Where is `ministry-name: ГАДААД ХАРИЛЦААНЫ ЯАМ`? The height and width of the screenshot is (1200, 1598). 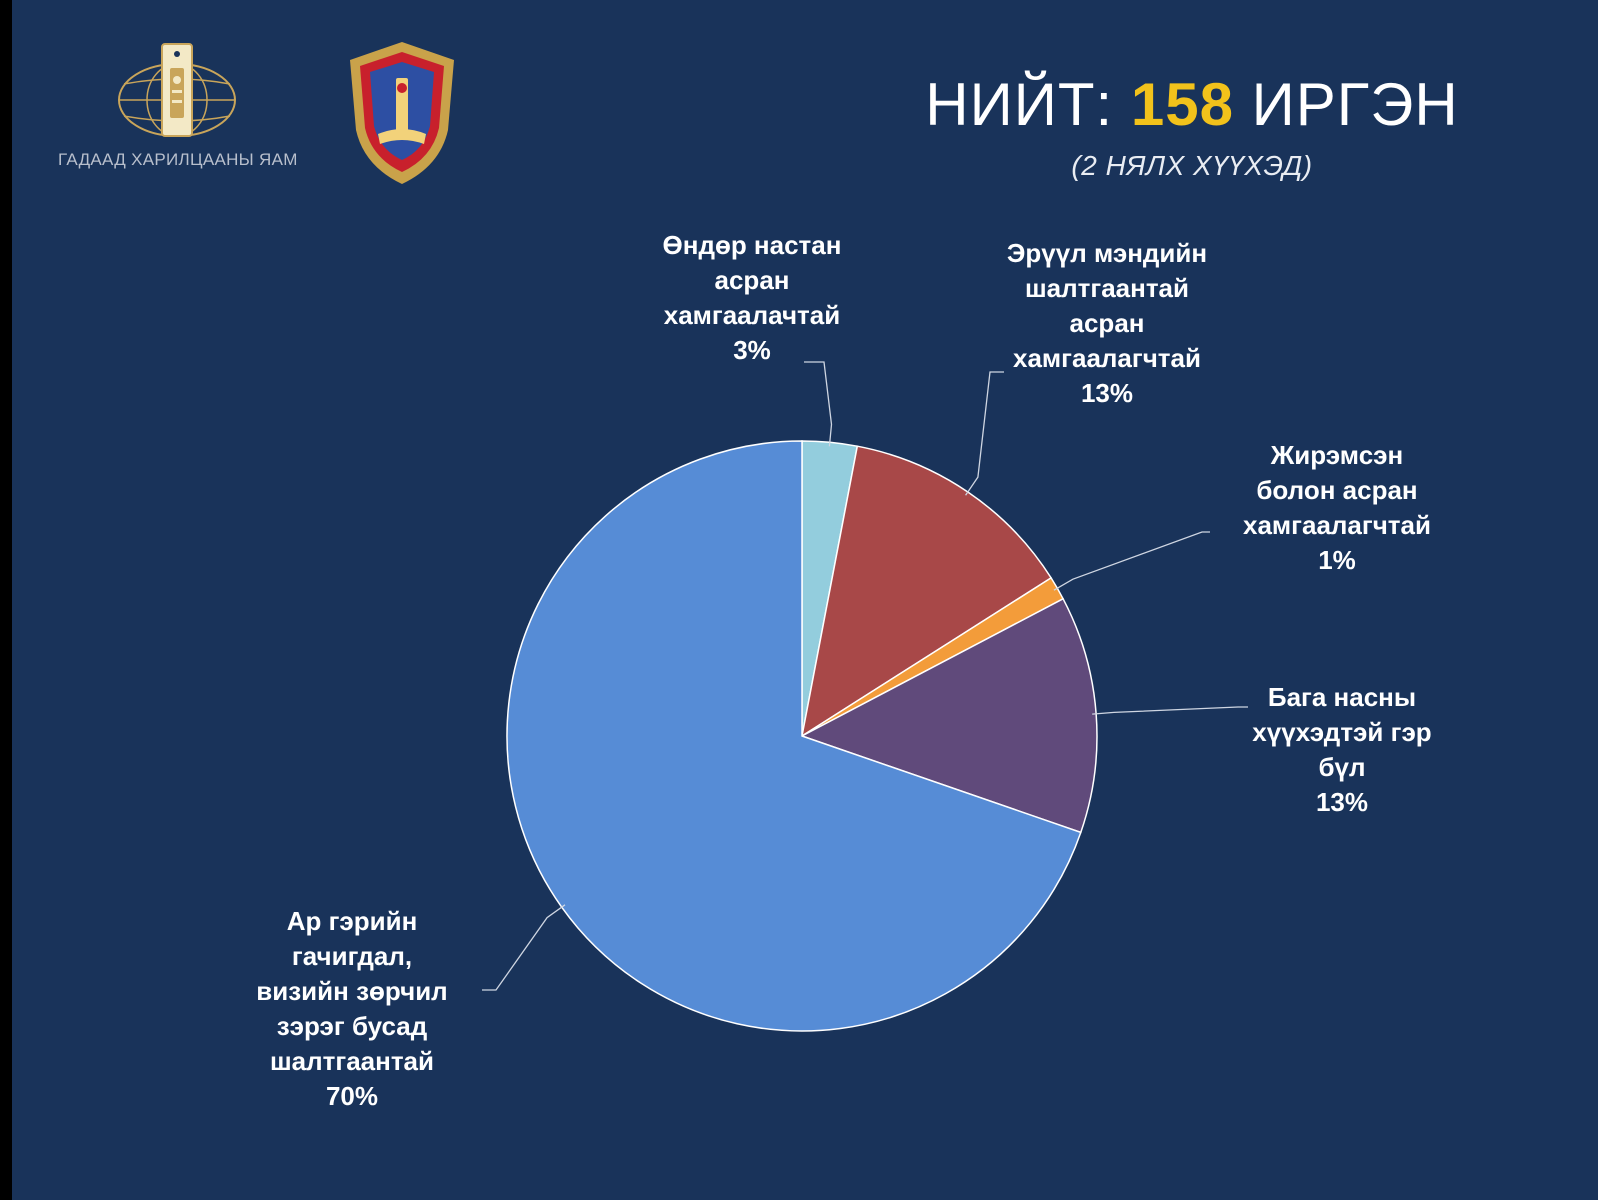 ministry-name: ГАДААД ХАРИЛЦААНЫ ЯАМ is located at coordinates (178, 159).